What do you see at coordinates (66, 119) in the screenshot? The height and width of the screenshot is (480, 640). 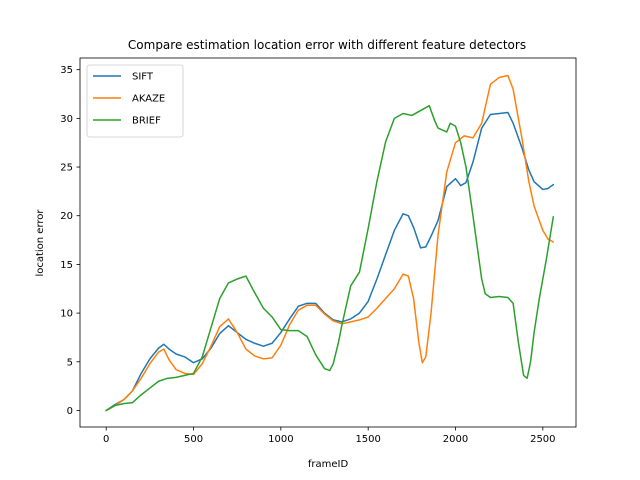 I see `y-tick-label: 30` at bounding box center [66, 119].